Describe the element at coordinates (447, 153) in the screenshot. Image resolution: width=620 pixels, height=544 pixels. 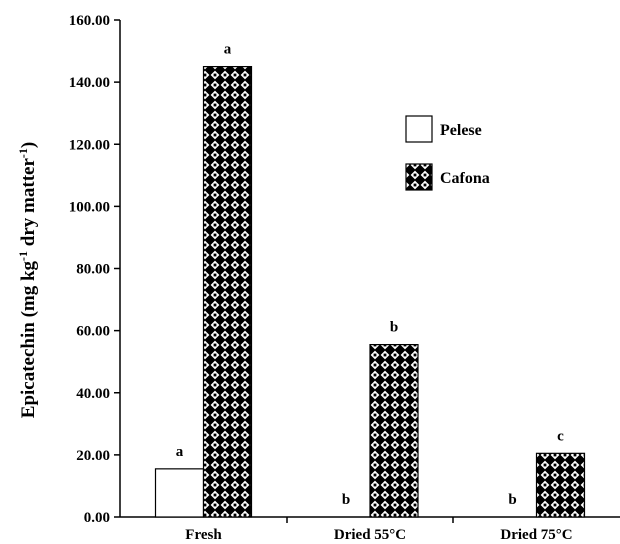
I see `legend: Pelese Cafona` at that location.